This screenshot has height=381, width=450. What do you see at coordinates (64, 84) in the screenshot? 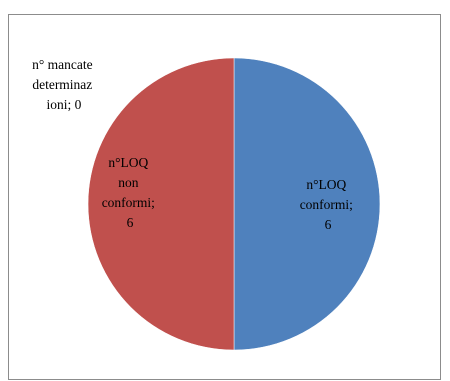
I see `label-mancate-determinazioni: n° mancate determinaz ioni; 0` at bounding box center [64, 84].